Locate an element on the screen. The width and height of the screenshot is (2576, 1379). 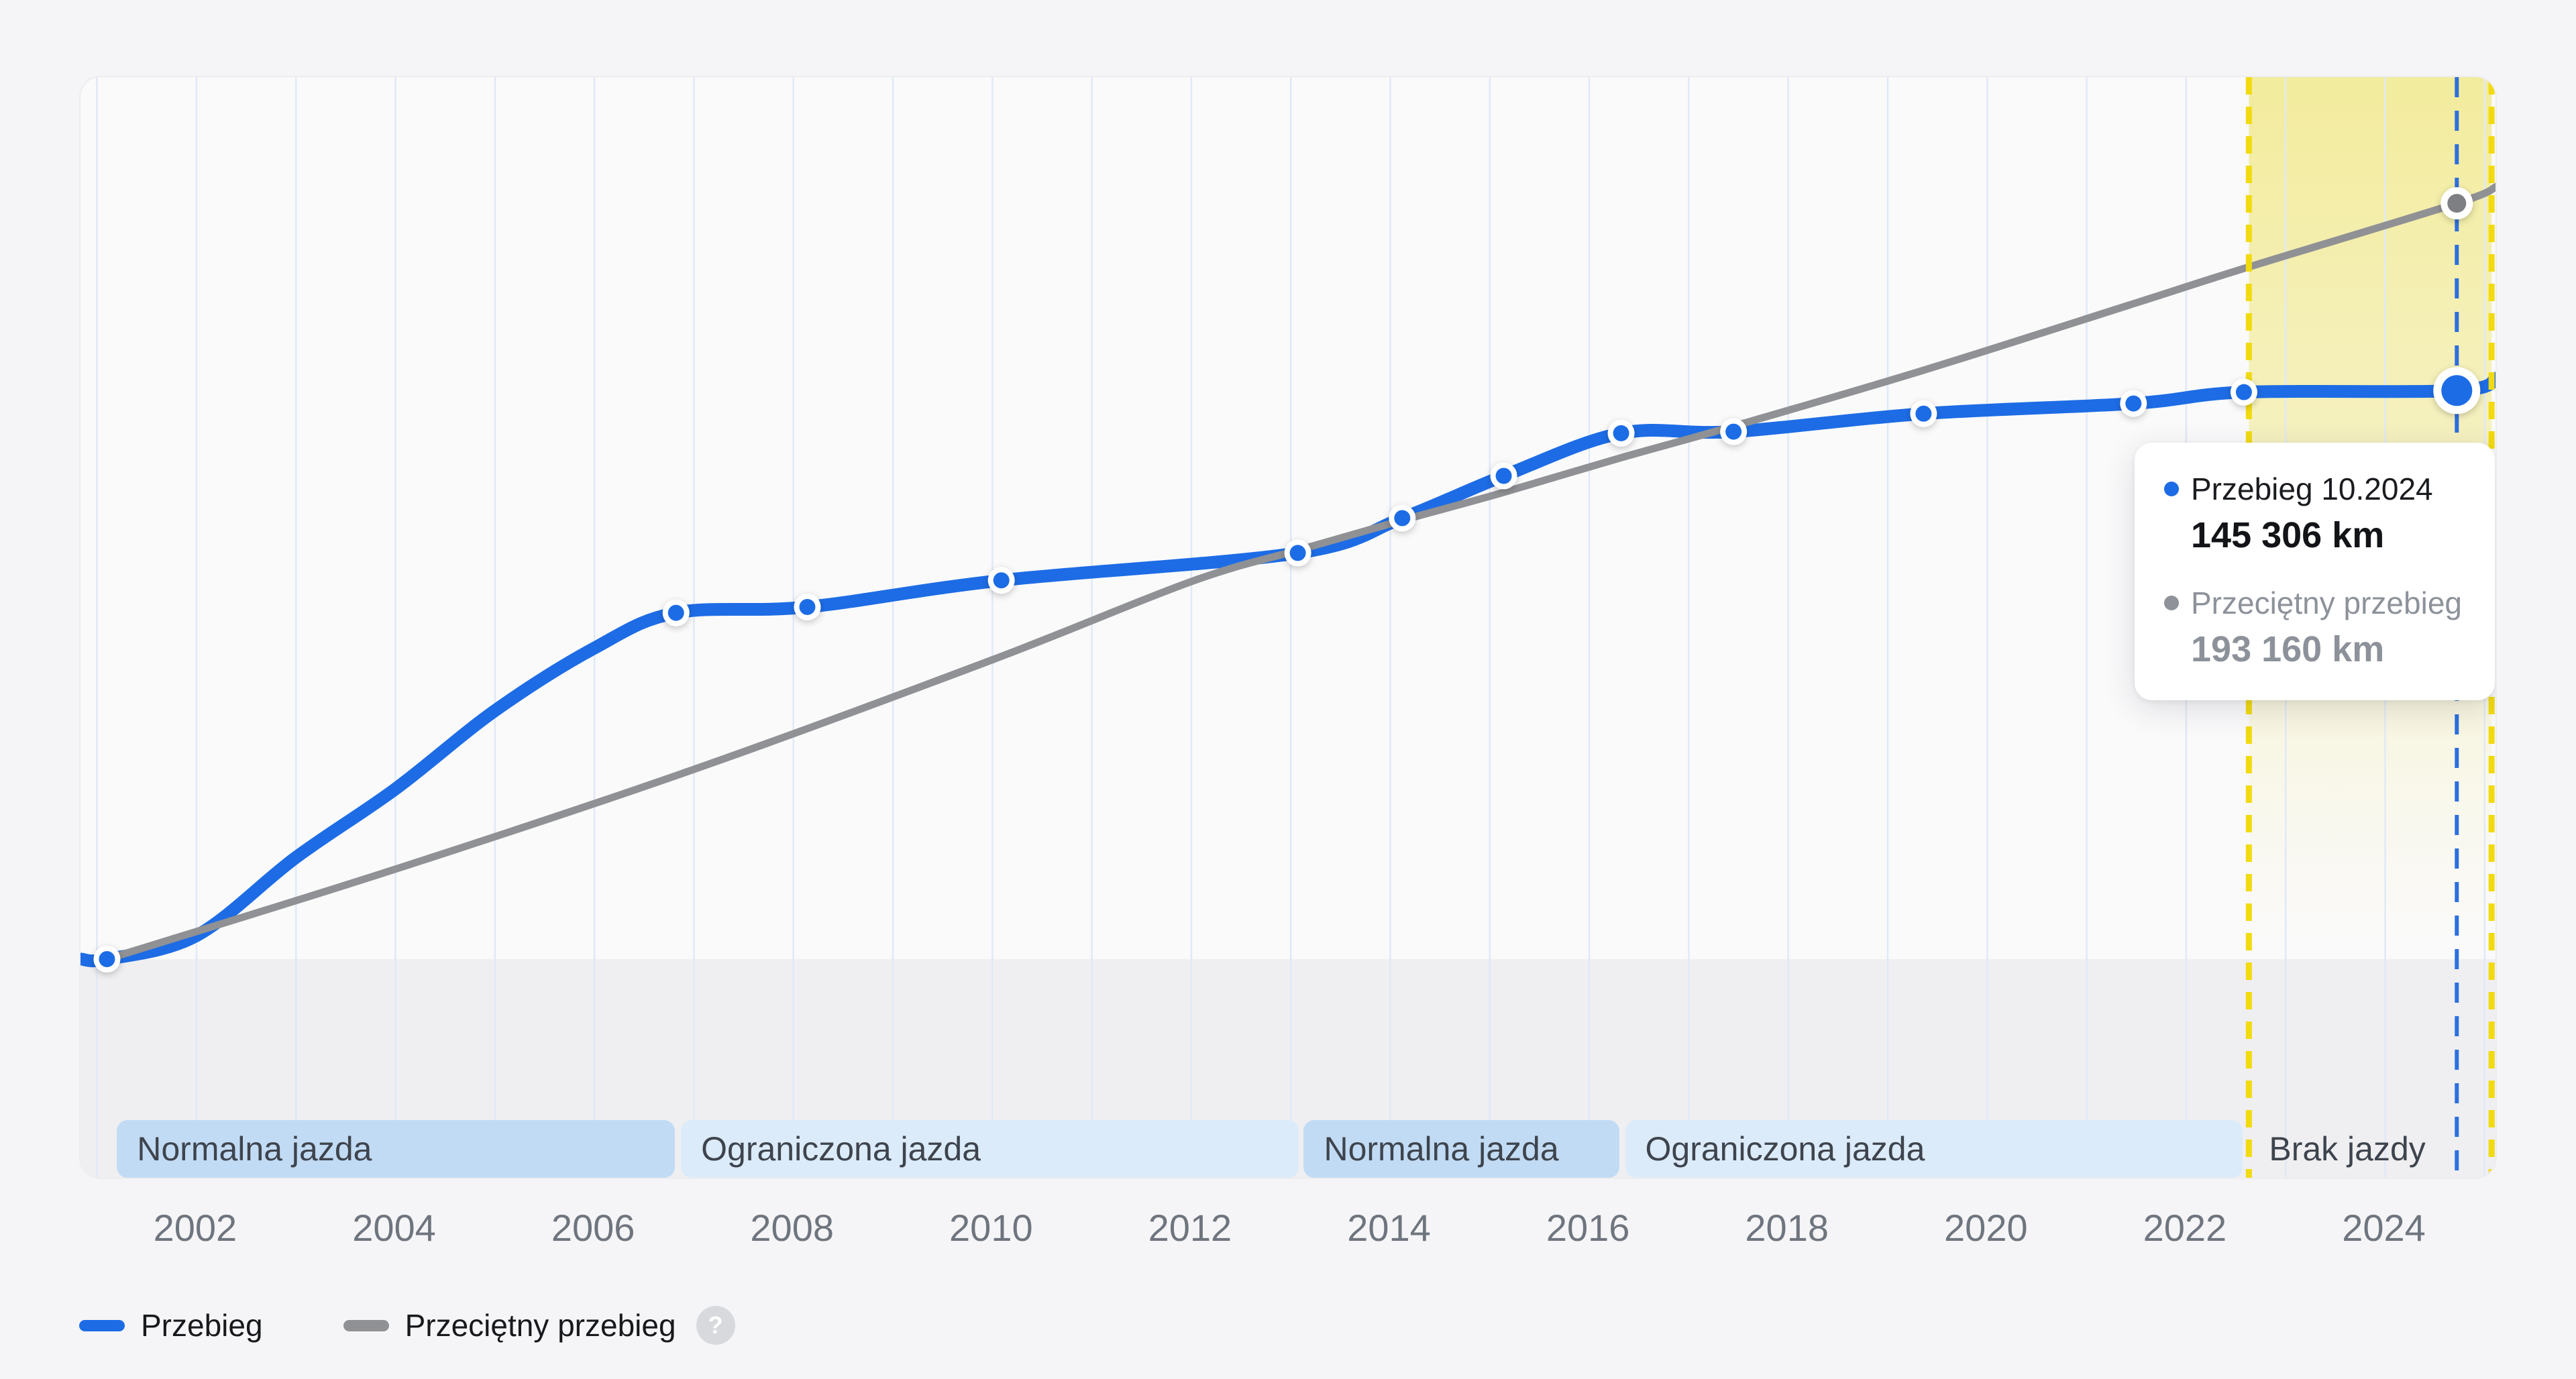
x-tick-label: 2012 is located at coordinates (1190, 1228).